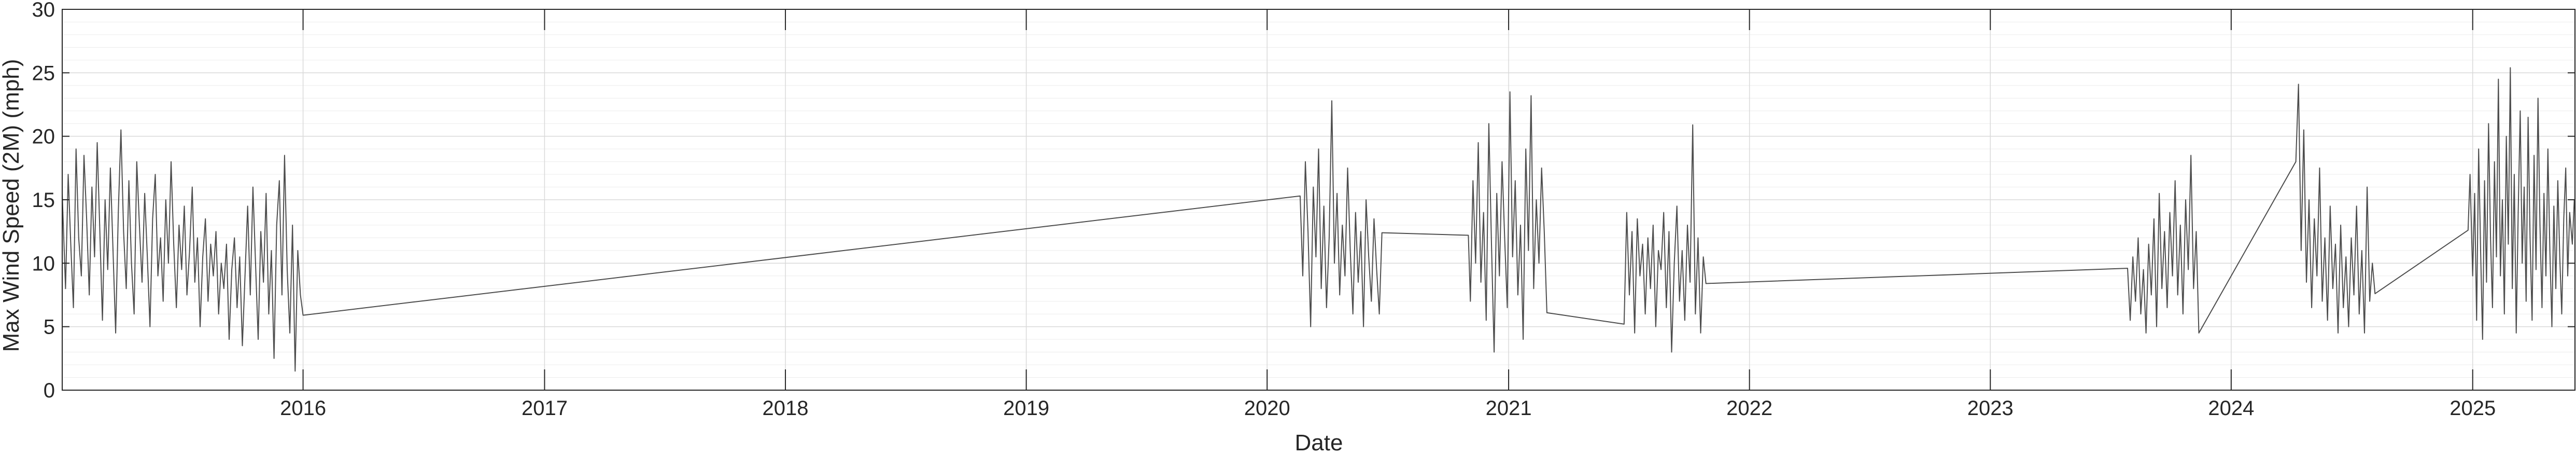 The image size is (2576, 455). Describe the element at coordinates (786, 409) in the screenshot. I see `x-tick-label: 2018` at that location.